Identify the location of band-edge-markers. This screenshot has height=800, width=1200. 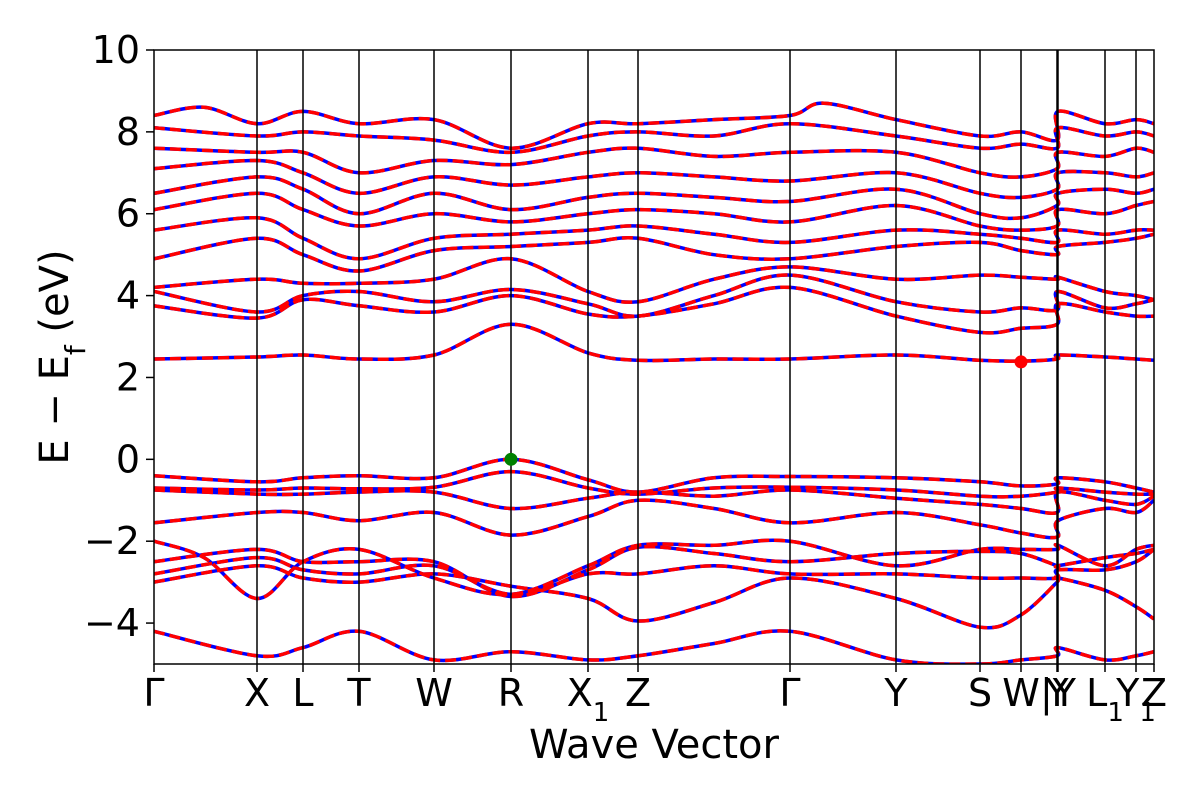
(766, 410).